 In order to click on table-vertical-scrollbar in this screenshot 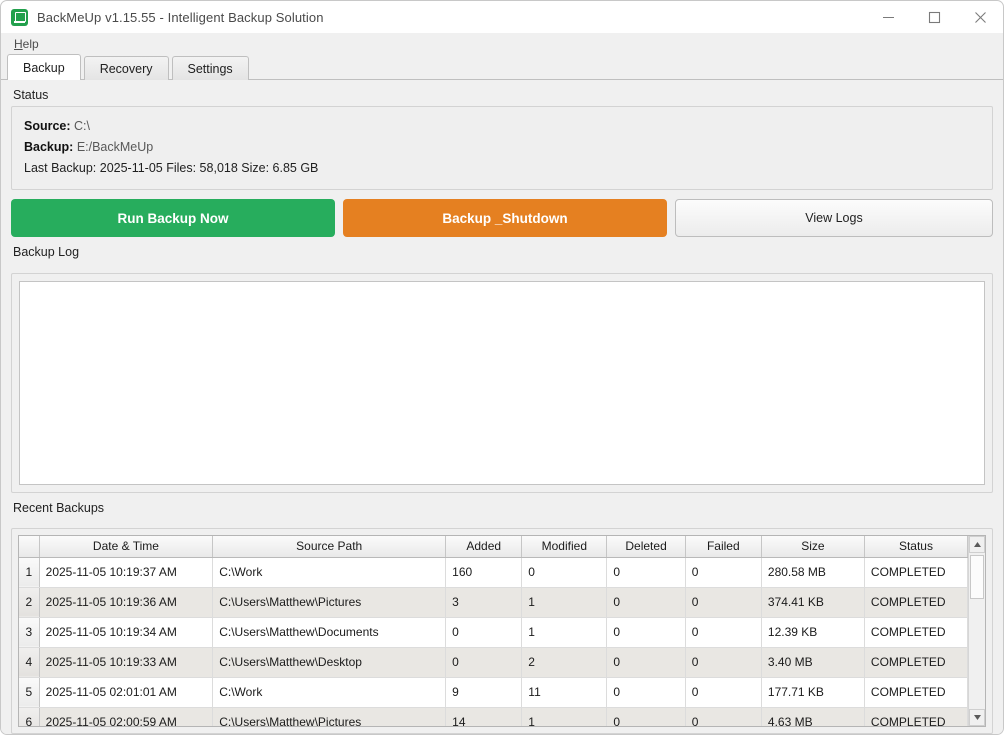, I will do `click(976, 631)`.